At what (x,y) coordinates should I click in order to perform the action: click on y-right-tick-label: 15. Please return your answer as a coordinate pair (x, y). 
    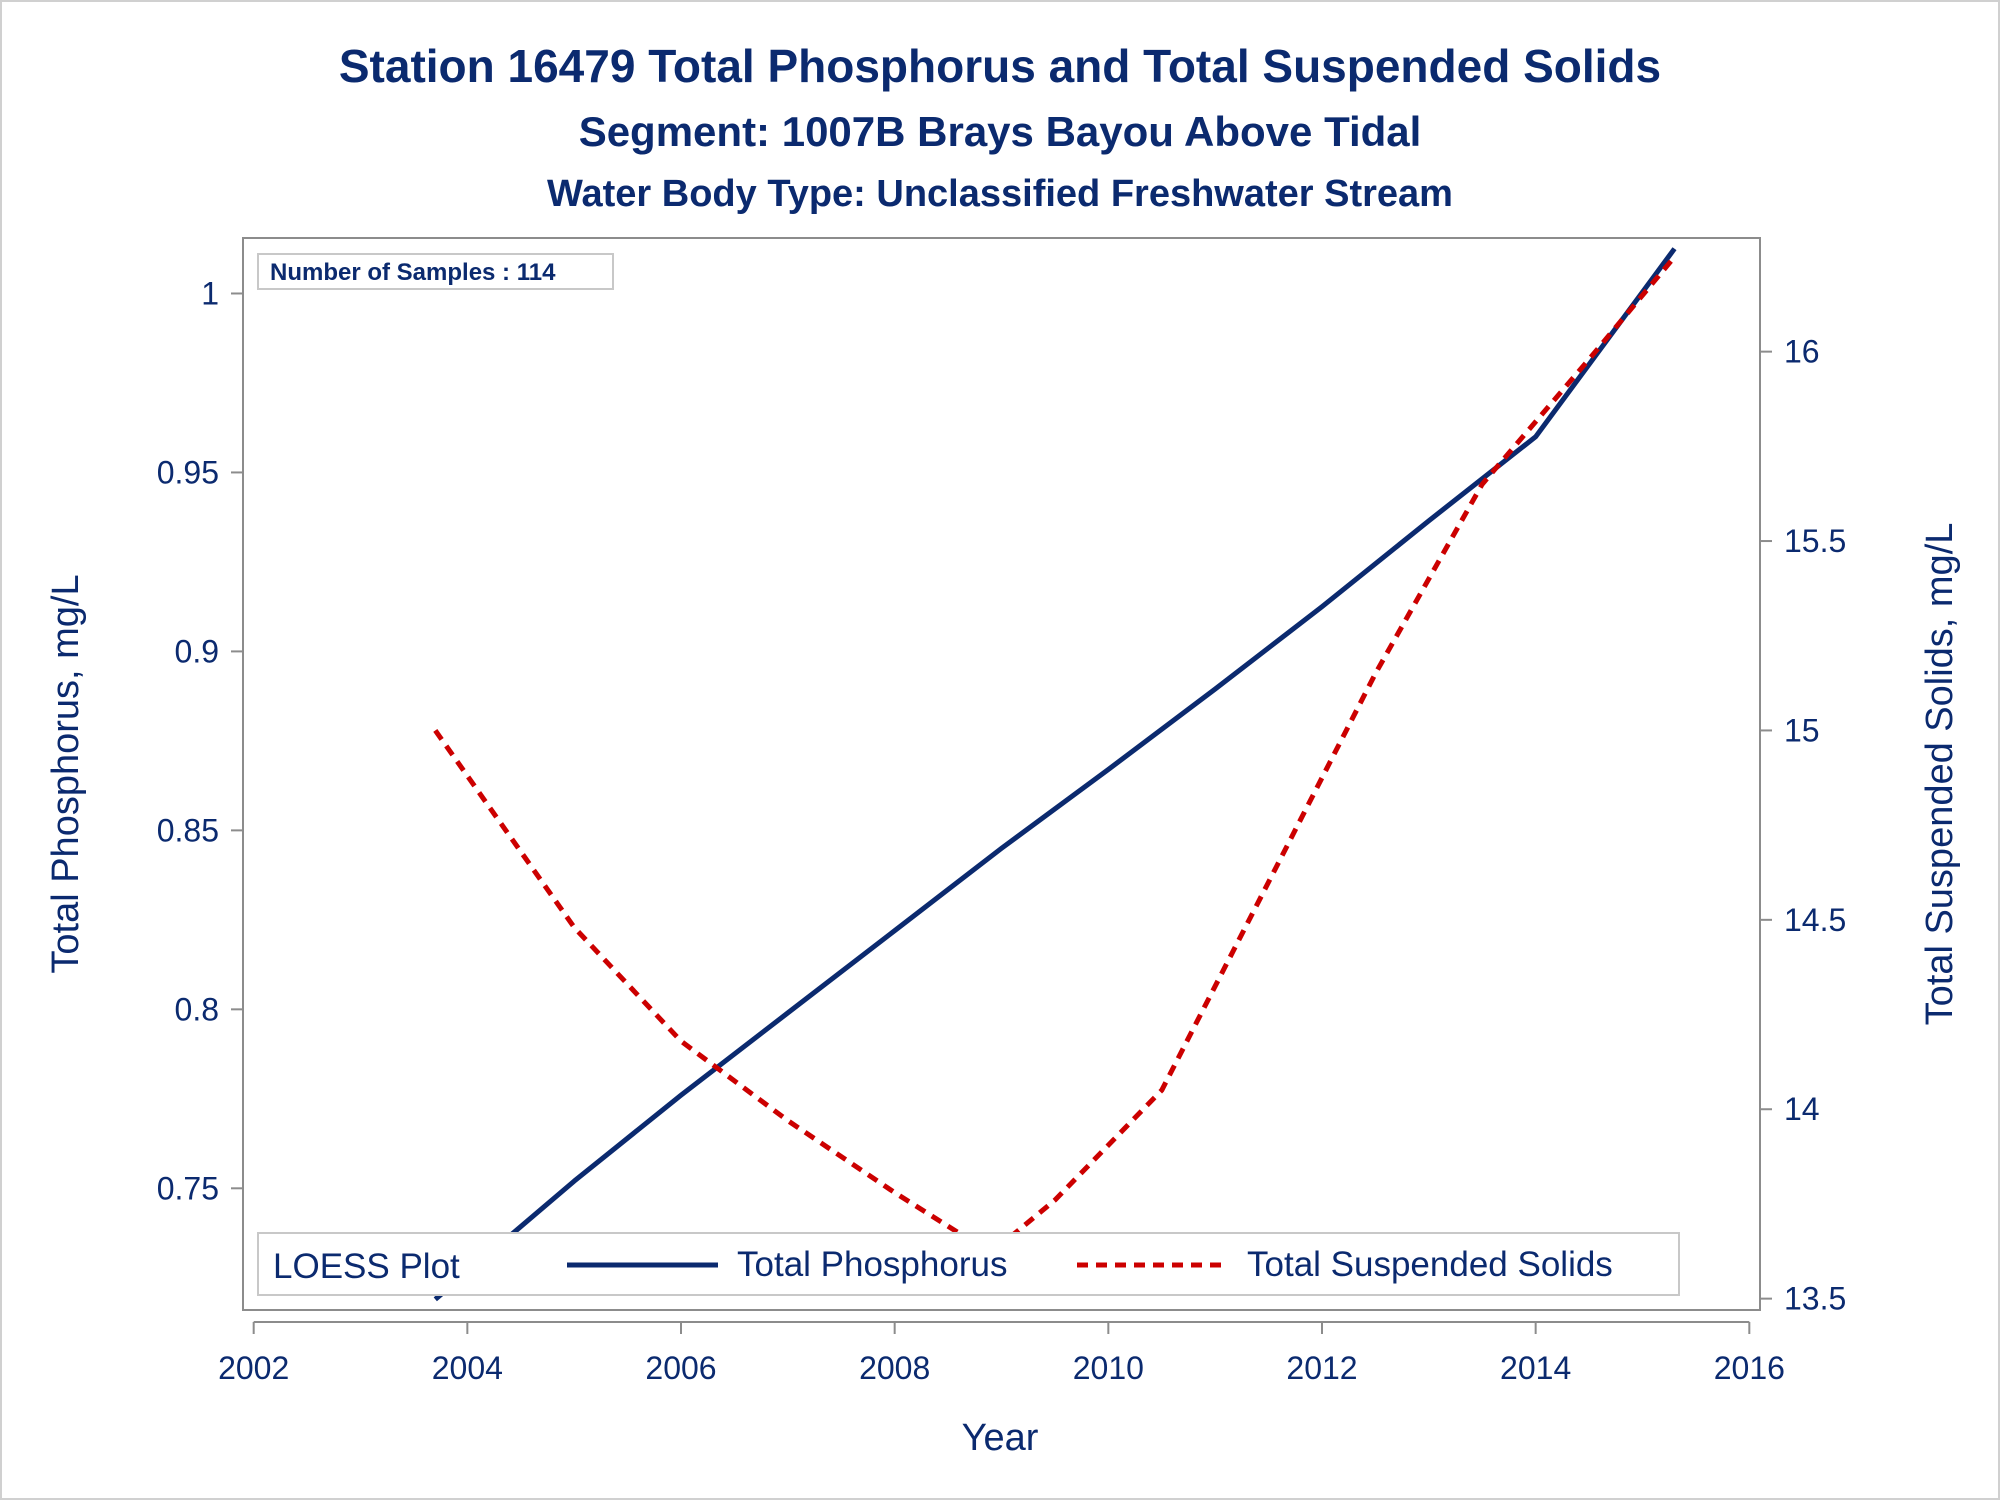
    Looking at the image, I should click on (1802, 730).